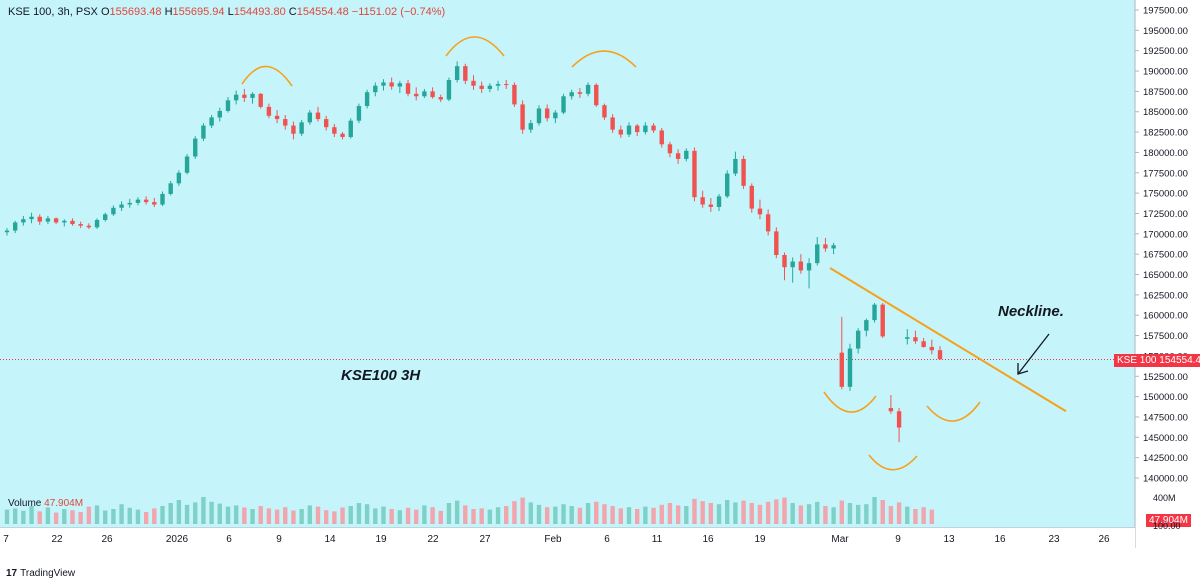  I want to click on y-tick-label: 147500.00, so click(1165, 417).